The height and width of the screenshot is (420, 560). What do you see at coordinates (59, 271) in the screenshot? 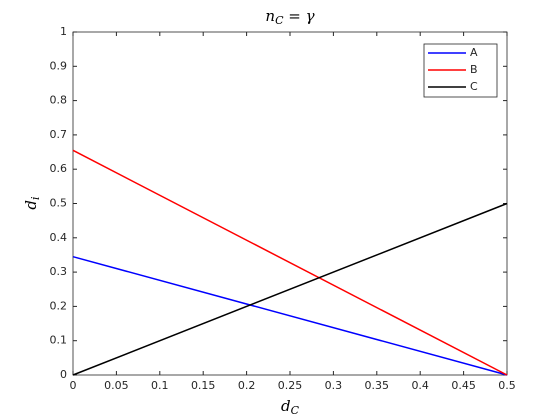
I see `y-tick-label: 0.3` at bounding box center [59, 271].